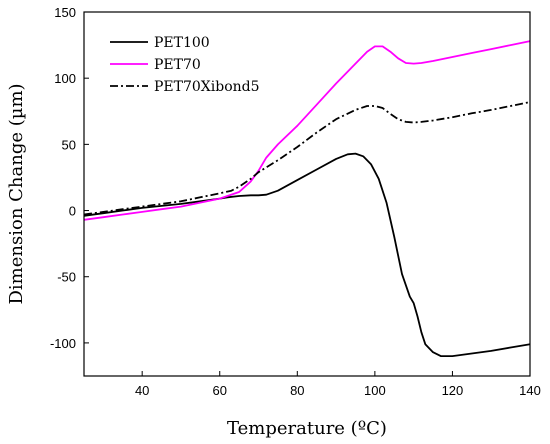 Image resolution: width=550 pixels, height=444 pixels. Describe the element at coordinates (530, 390) in the screenshot. I see `x-tick-label: 140` at that location.